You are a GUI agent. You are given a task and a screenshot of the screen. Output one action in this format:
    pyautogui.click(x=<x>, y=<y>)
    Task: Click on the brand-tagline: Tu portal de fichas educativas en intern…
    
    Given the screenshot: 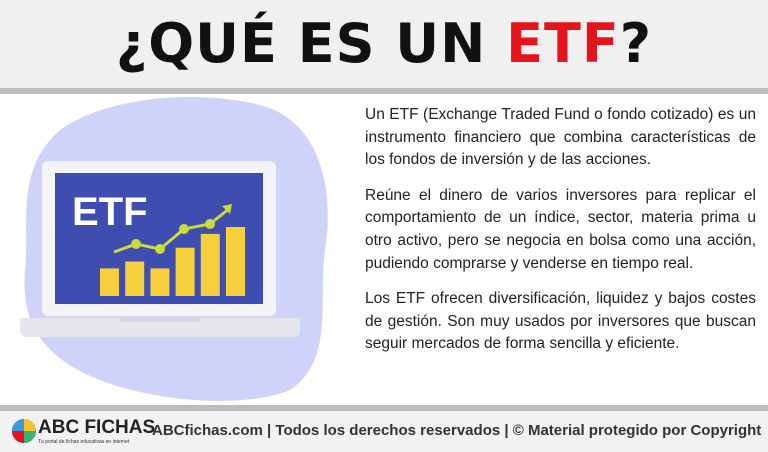 What is the action you would take?
    pyautogui.click(x=84, y=442)
    